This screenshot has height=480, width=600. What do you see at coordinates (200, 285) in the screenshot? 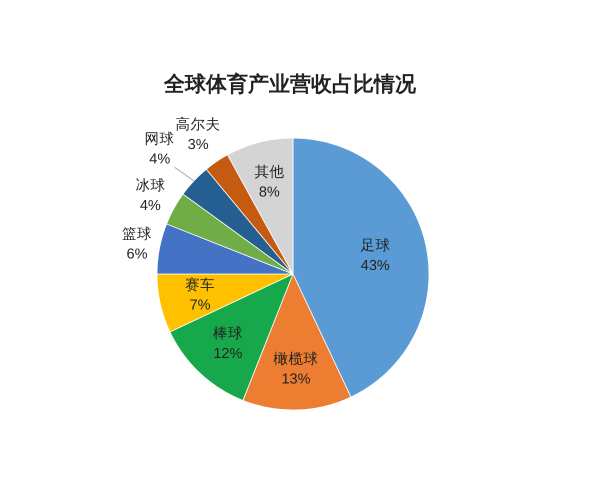
I see `slice-label: 赛车` at bounding box center [200, 285].